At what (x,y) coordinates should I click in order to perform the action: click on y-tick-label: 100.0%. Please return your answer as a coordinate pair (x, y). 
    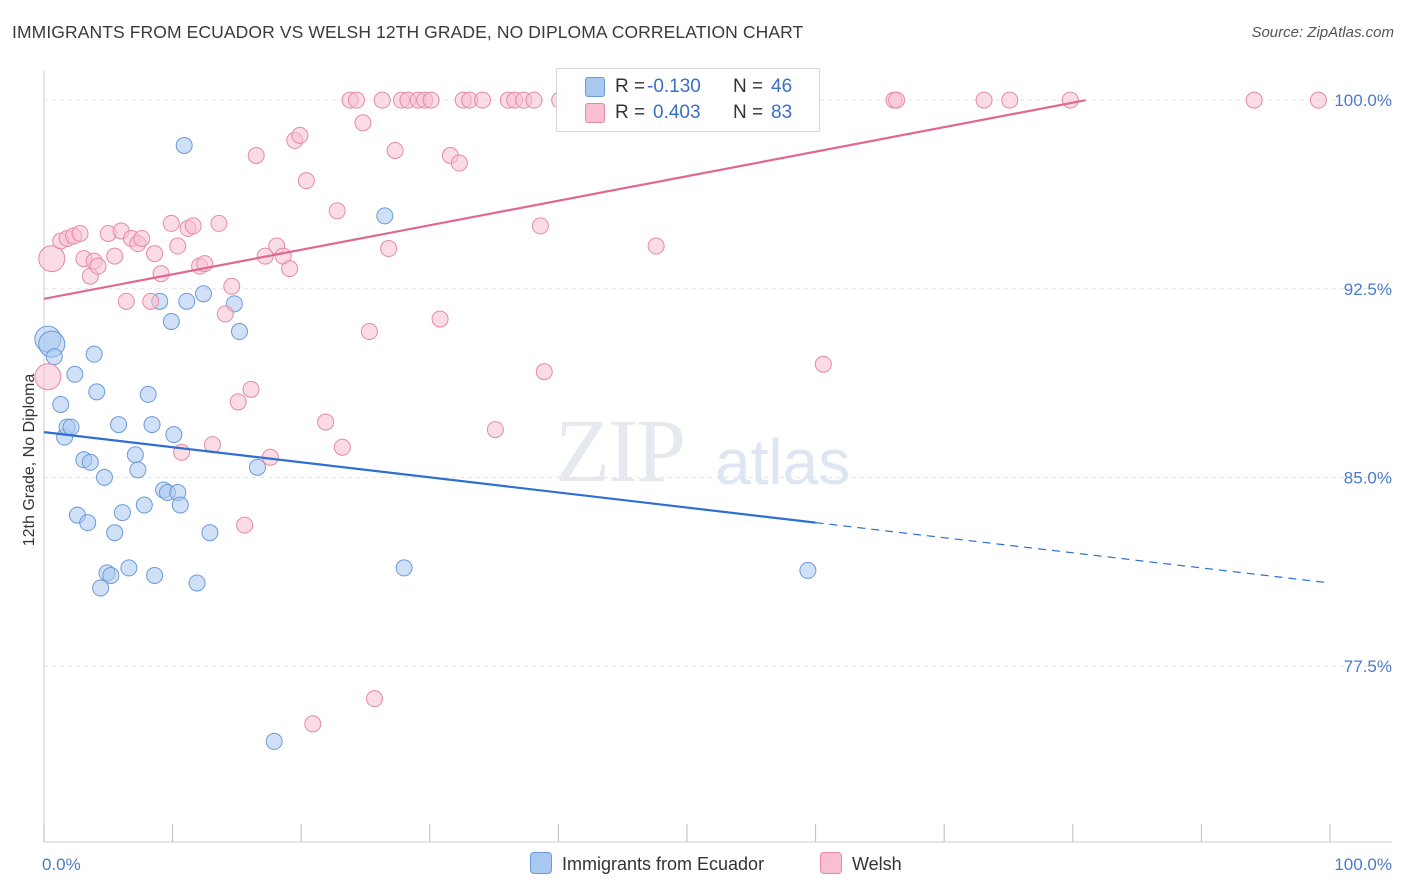
    Looking at the image, I should click on (1363, 100).